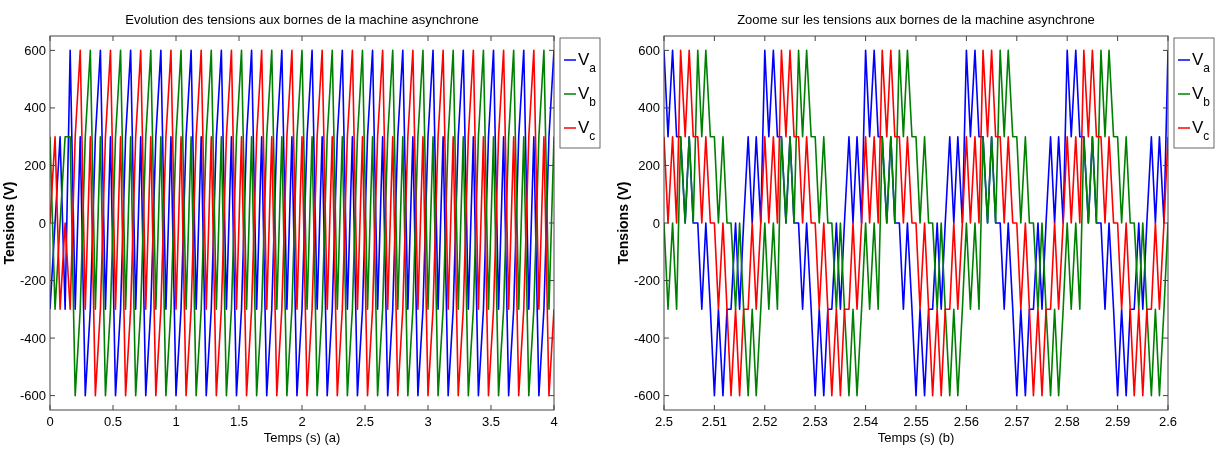 The width and height of the screenshot is (1228, 453). I want to click on chart-title: Zoome sur les tensions aux bornes de la machine asynchrone, so click(916, 19).